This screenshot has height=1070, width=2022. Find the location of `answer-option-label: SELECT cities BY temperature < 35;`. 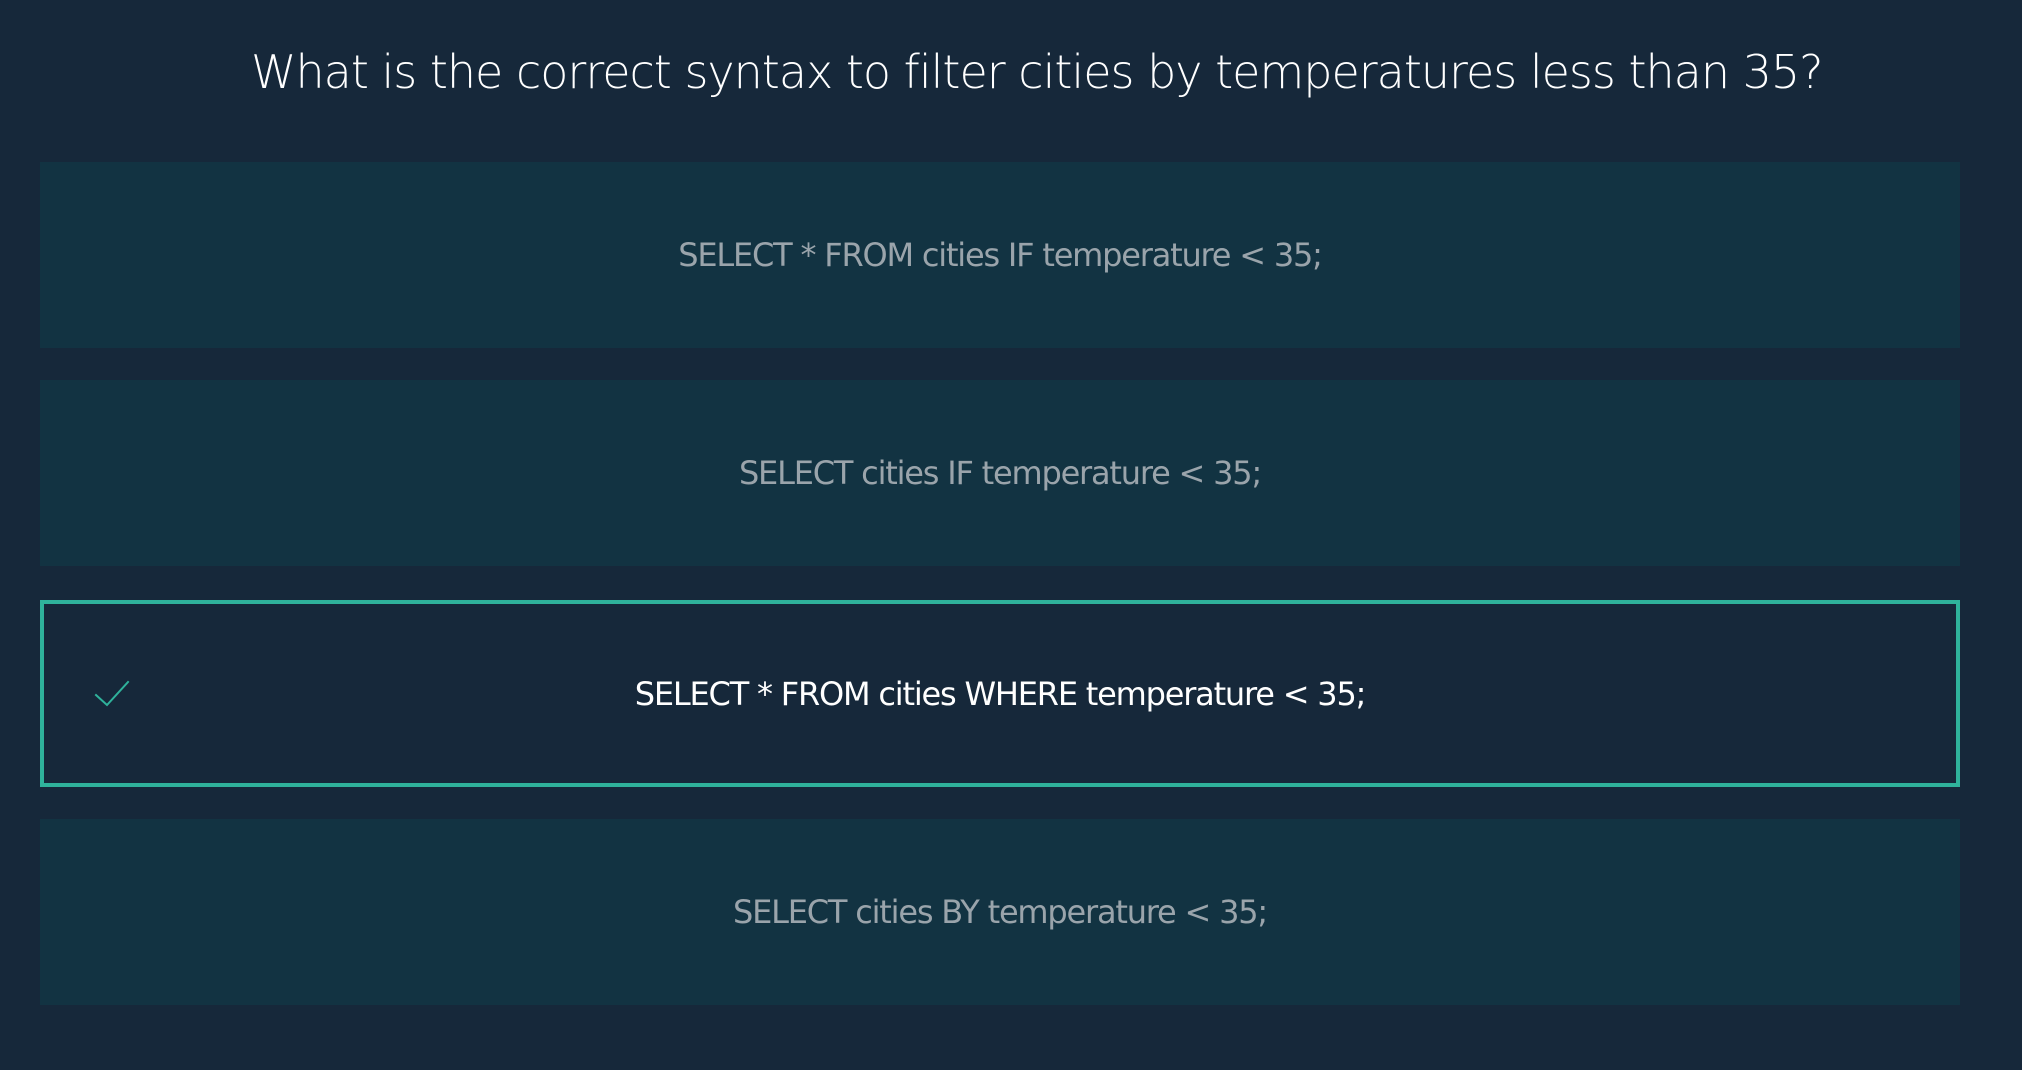

answer-option-label: SELECT cities BY temperature < 35; is located at coordinates (1000, 912).